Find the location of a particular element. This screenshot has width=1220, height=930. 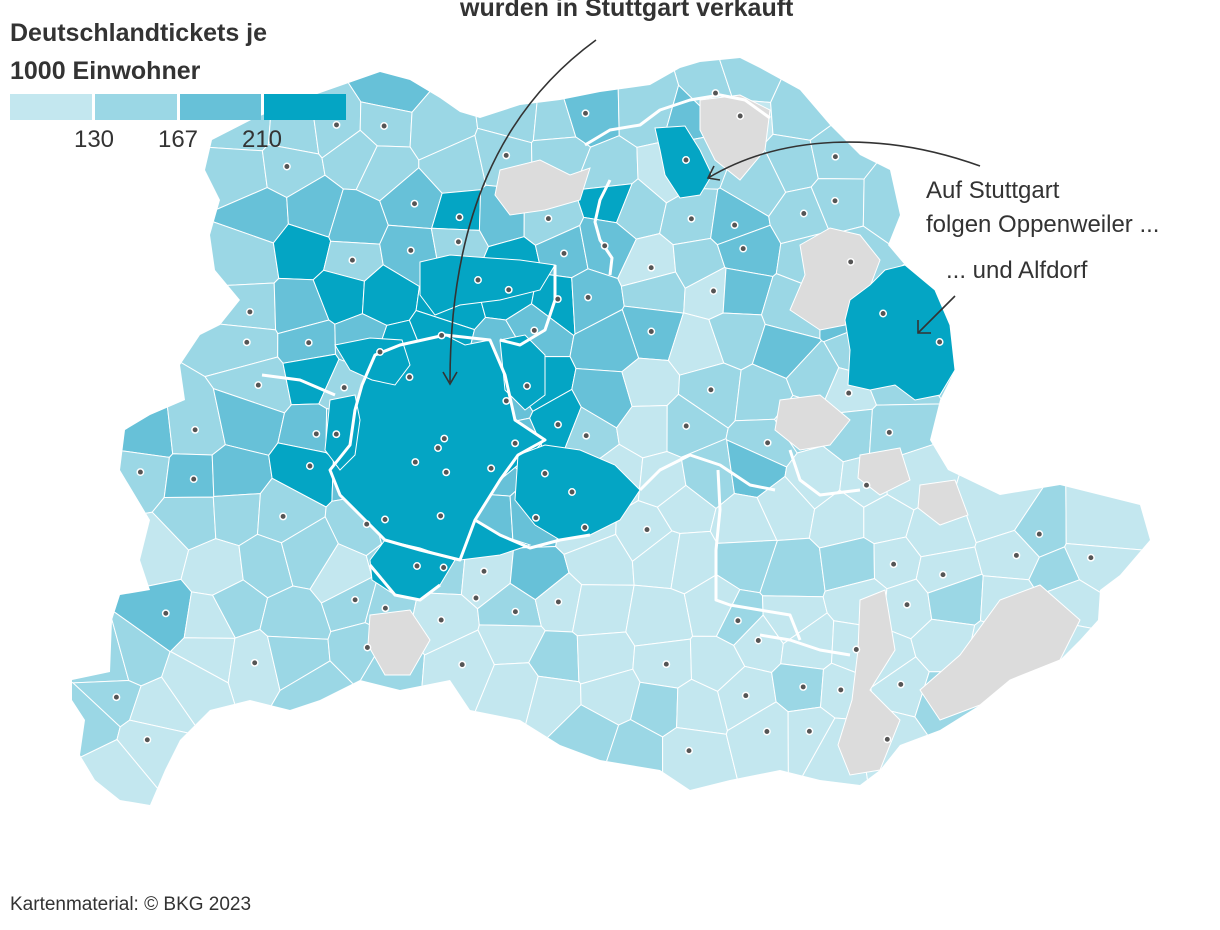

east-dark-region is located at coordinates (522, 372).